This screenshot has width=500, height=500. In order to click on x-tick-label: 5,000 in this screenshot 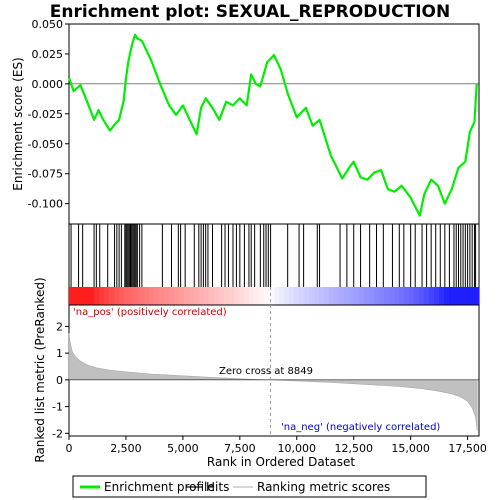, I will do `click(183, 448)`.